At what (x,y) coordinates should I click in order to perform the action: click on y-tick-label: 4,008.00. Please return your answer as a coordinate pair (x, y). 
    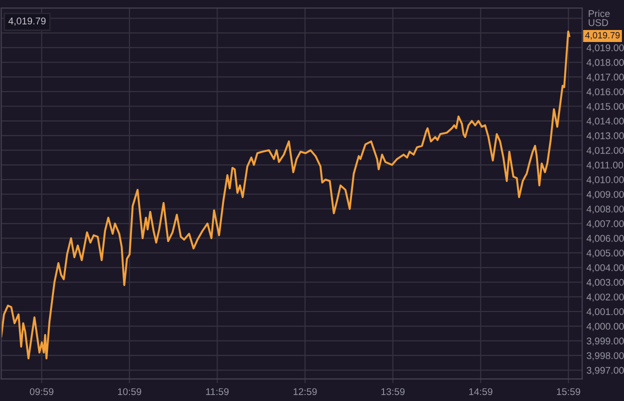
    Looking at the image, I should click on (605, 210).